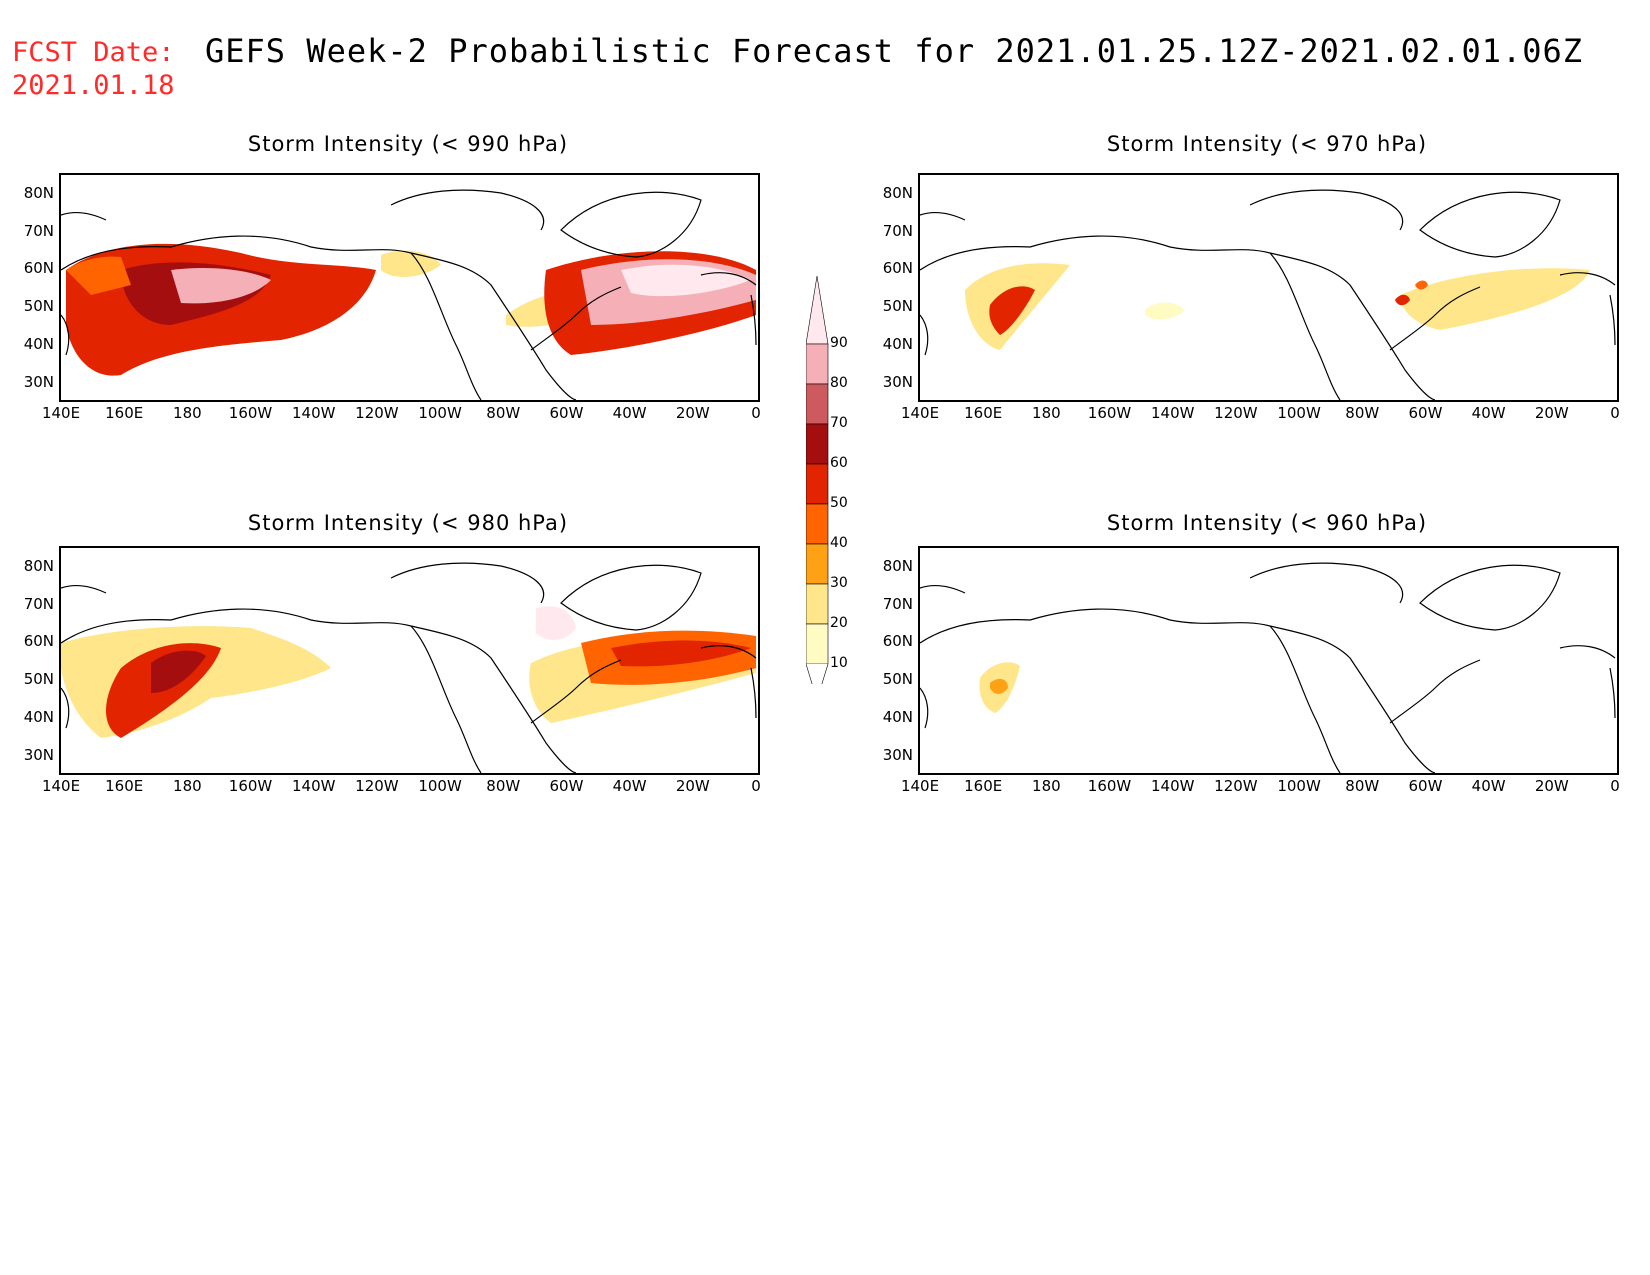 The height and width of the screenshot is (1275, 1650). What do you see at coordinates (839, 623) in the screenshot?
I see `colorbar-tick-label: 20` at bounding box center [839, 623].